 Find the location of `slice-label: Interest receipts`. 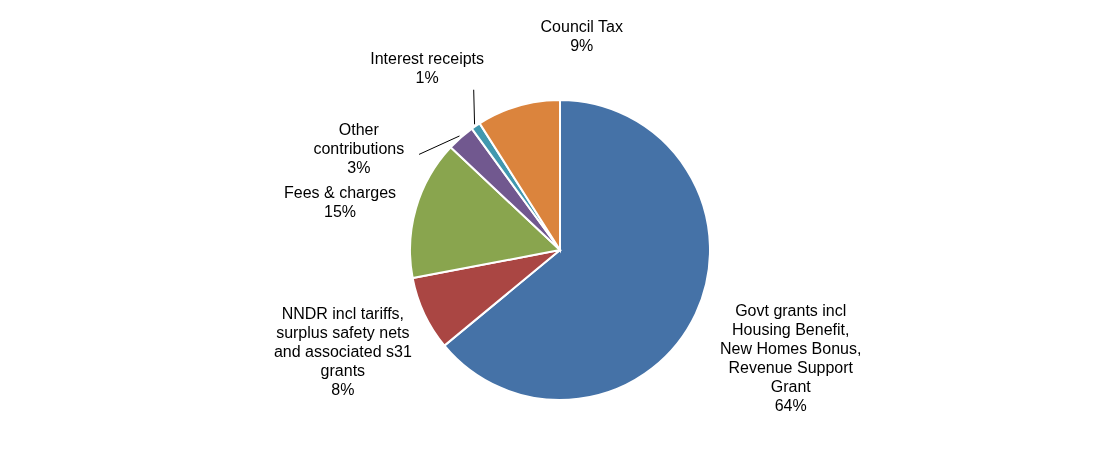

slice-label: Interest receipts is located at coordinates (427, 58).